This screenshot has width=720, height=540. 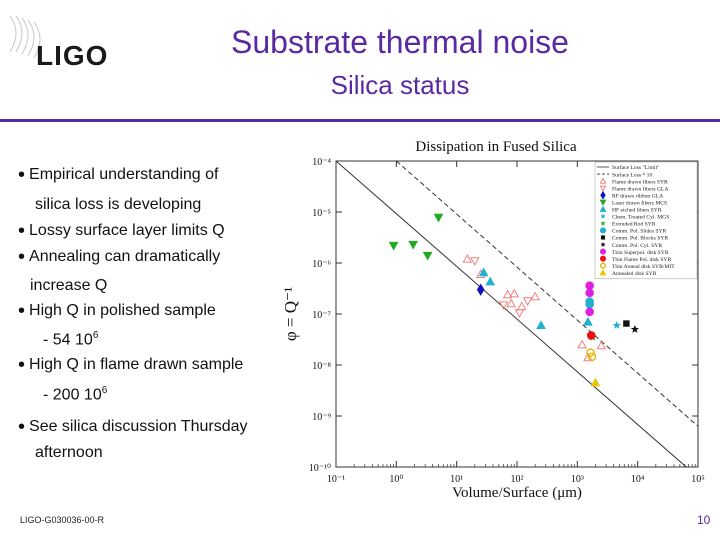 What do you see at coordinates (698, 479) in the screenshot?
I see `x-tick-label: 10⁵` at bounding box center [698, 479].